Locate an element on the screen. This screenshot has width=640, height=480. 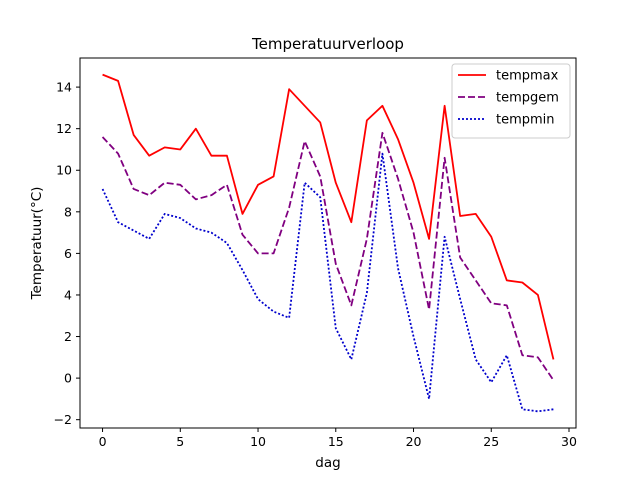
x-axis: 0 5 10 15 20 25 30 is located at coordinates (338, 438).